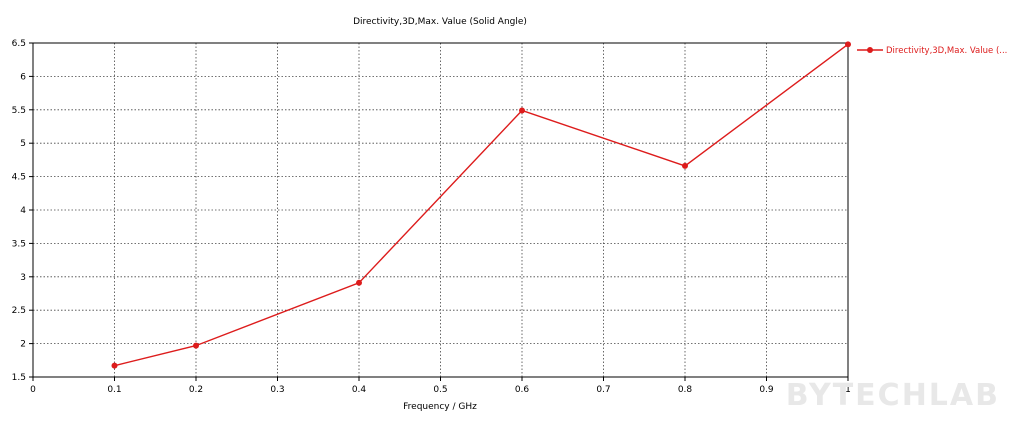 This screenshot has height=421, width=1024. Describe the element at coordinates (19, 244) in the screenshot. I see `y-tick-label: 3.5` at that location.